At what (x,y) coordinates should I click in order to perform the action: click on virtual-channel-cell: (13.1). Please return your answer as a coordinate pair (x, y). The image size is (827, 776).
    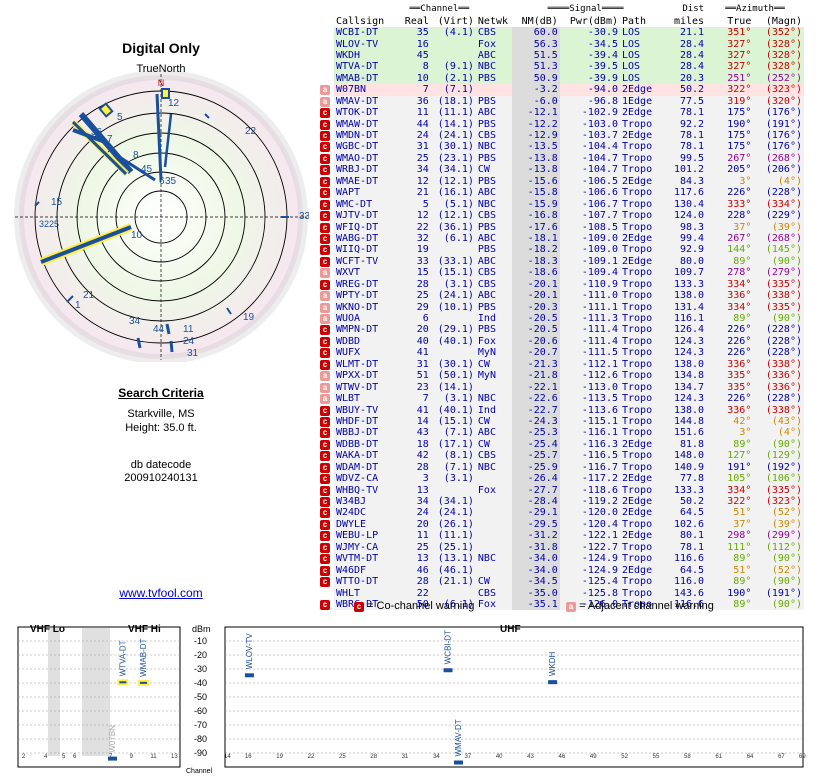
    Looking at the image, I should click on (453, 559).